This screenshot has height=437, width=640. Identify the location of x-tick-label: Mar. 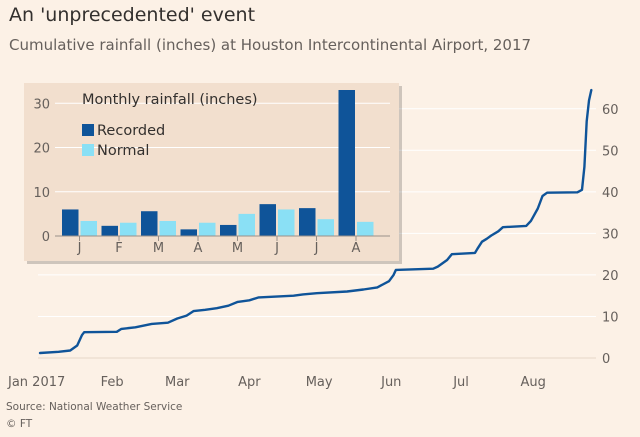
(177, 382).